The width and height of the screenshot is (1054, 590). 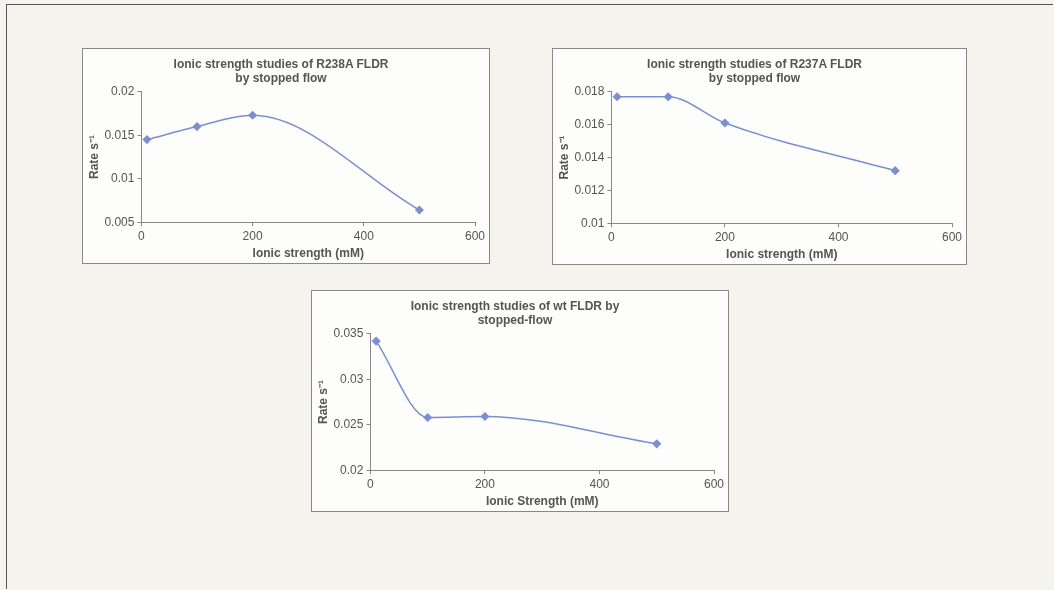 What do you see at coordinates (119, 221) in the screenshot?
I see `y-tick-label: 0.005` at bounding box center [119, 221].